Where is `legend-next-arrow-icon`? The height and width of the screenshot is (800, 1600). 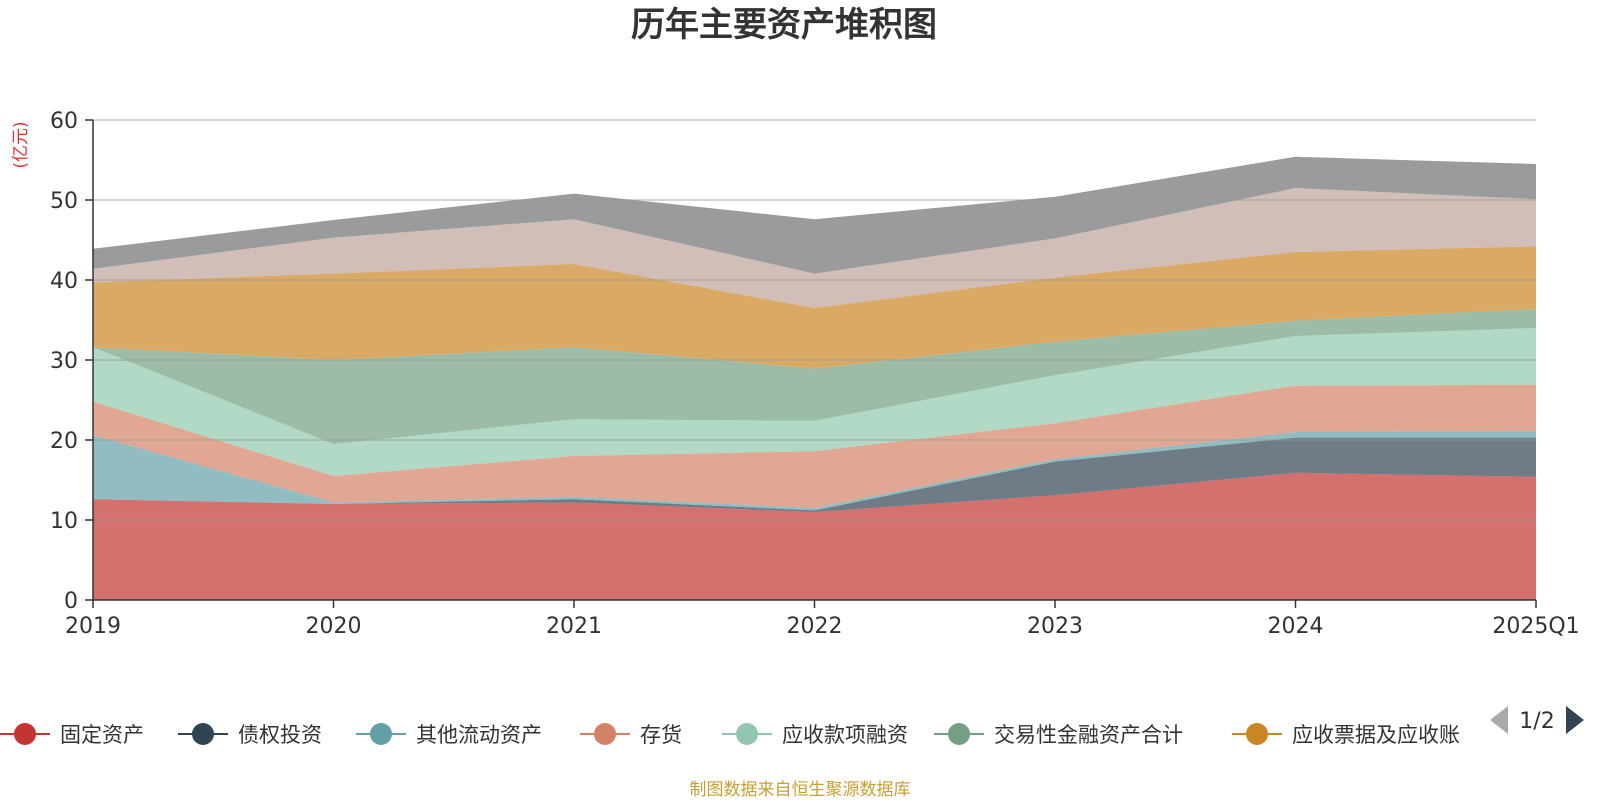
legend-next-arrow-icon is located at coordinates (1575, 720).